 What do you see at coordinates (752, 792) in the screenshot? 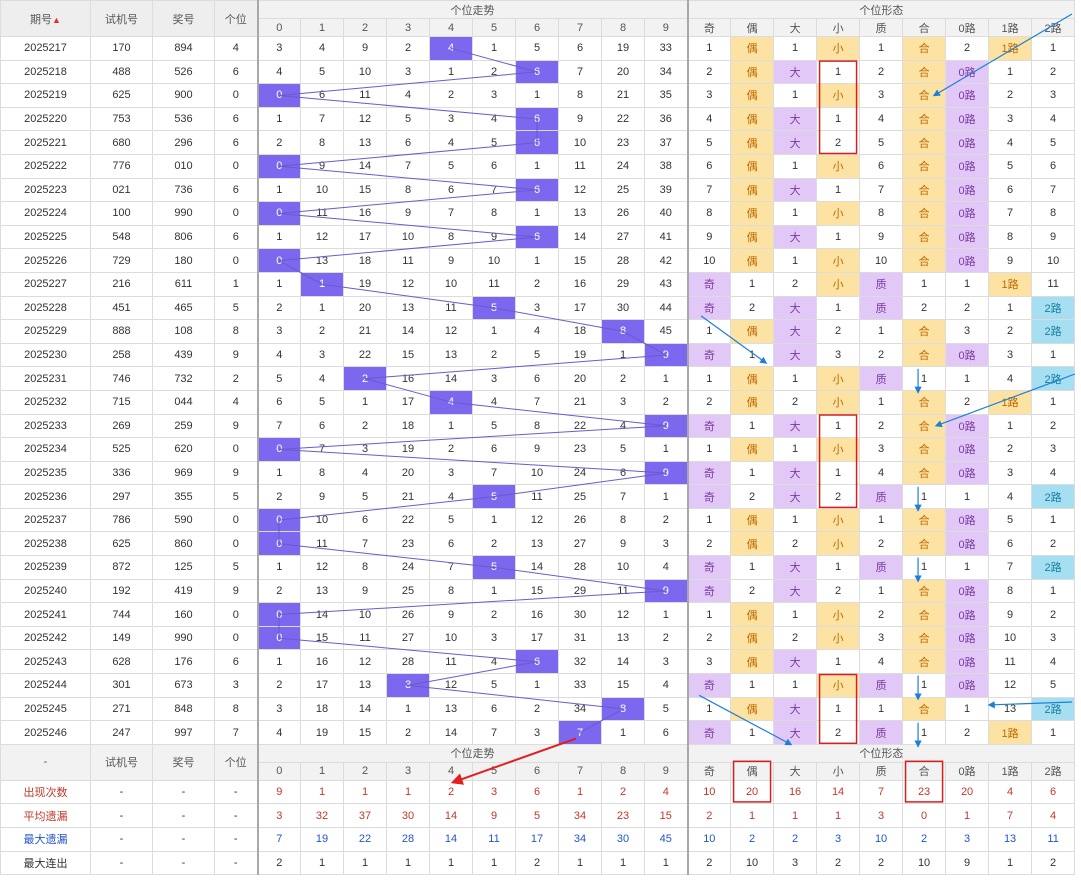
I see `stat-form-value: 20` at bounding box center [752, 792].